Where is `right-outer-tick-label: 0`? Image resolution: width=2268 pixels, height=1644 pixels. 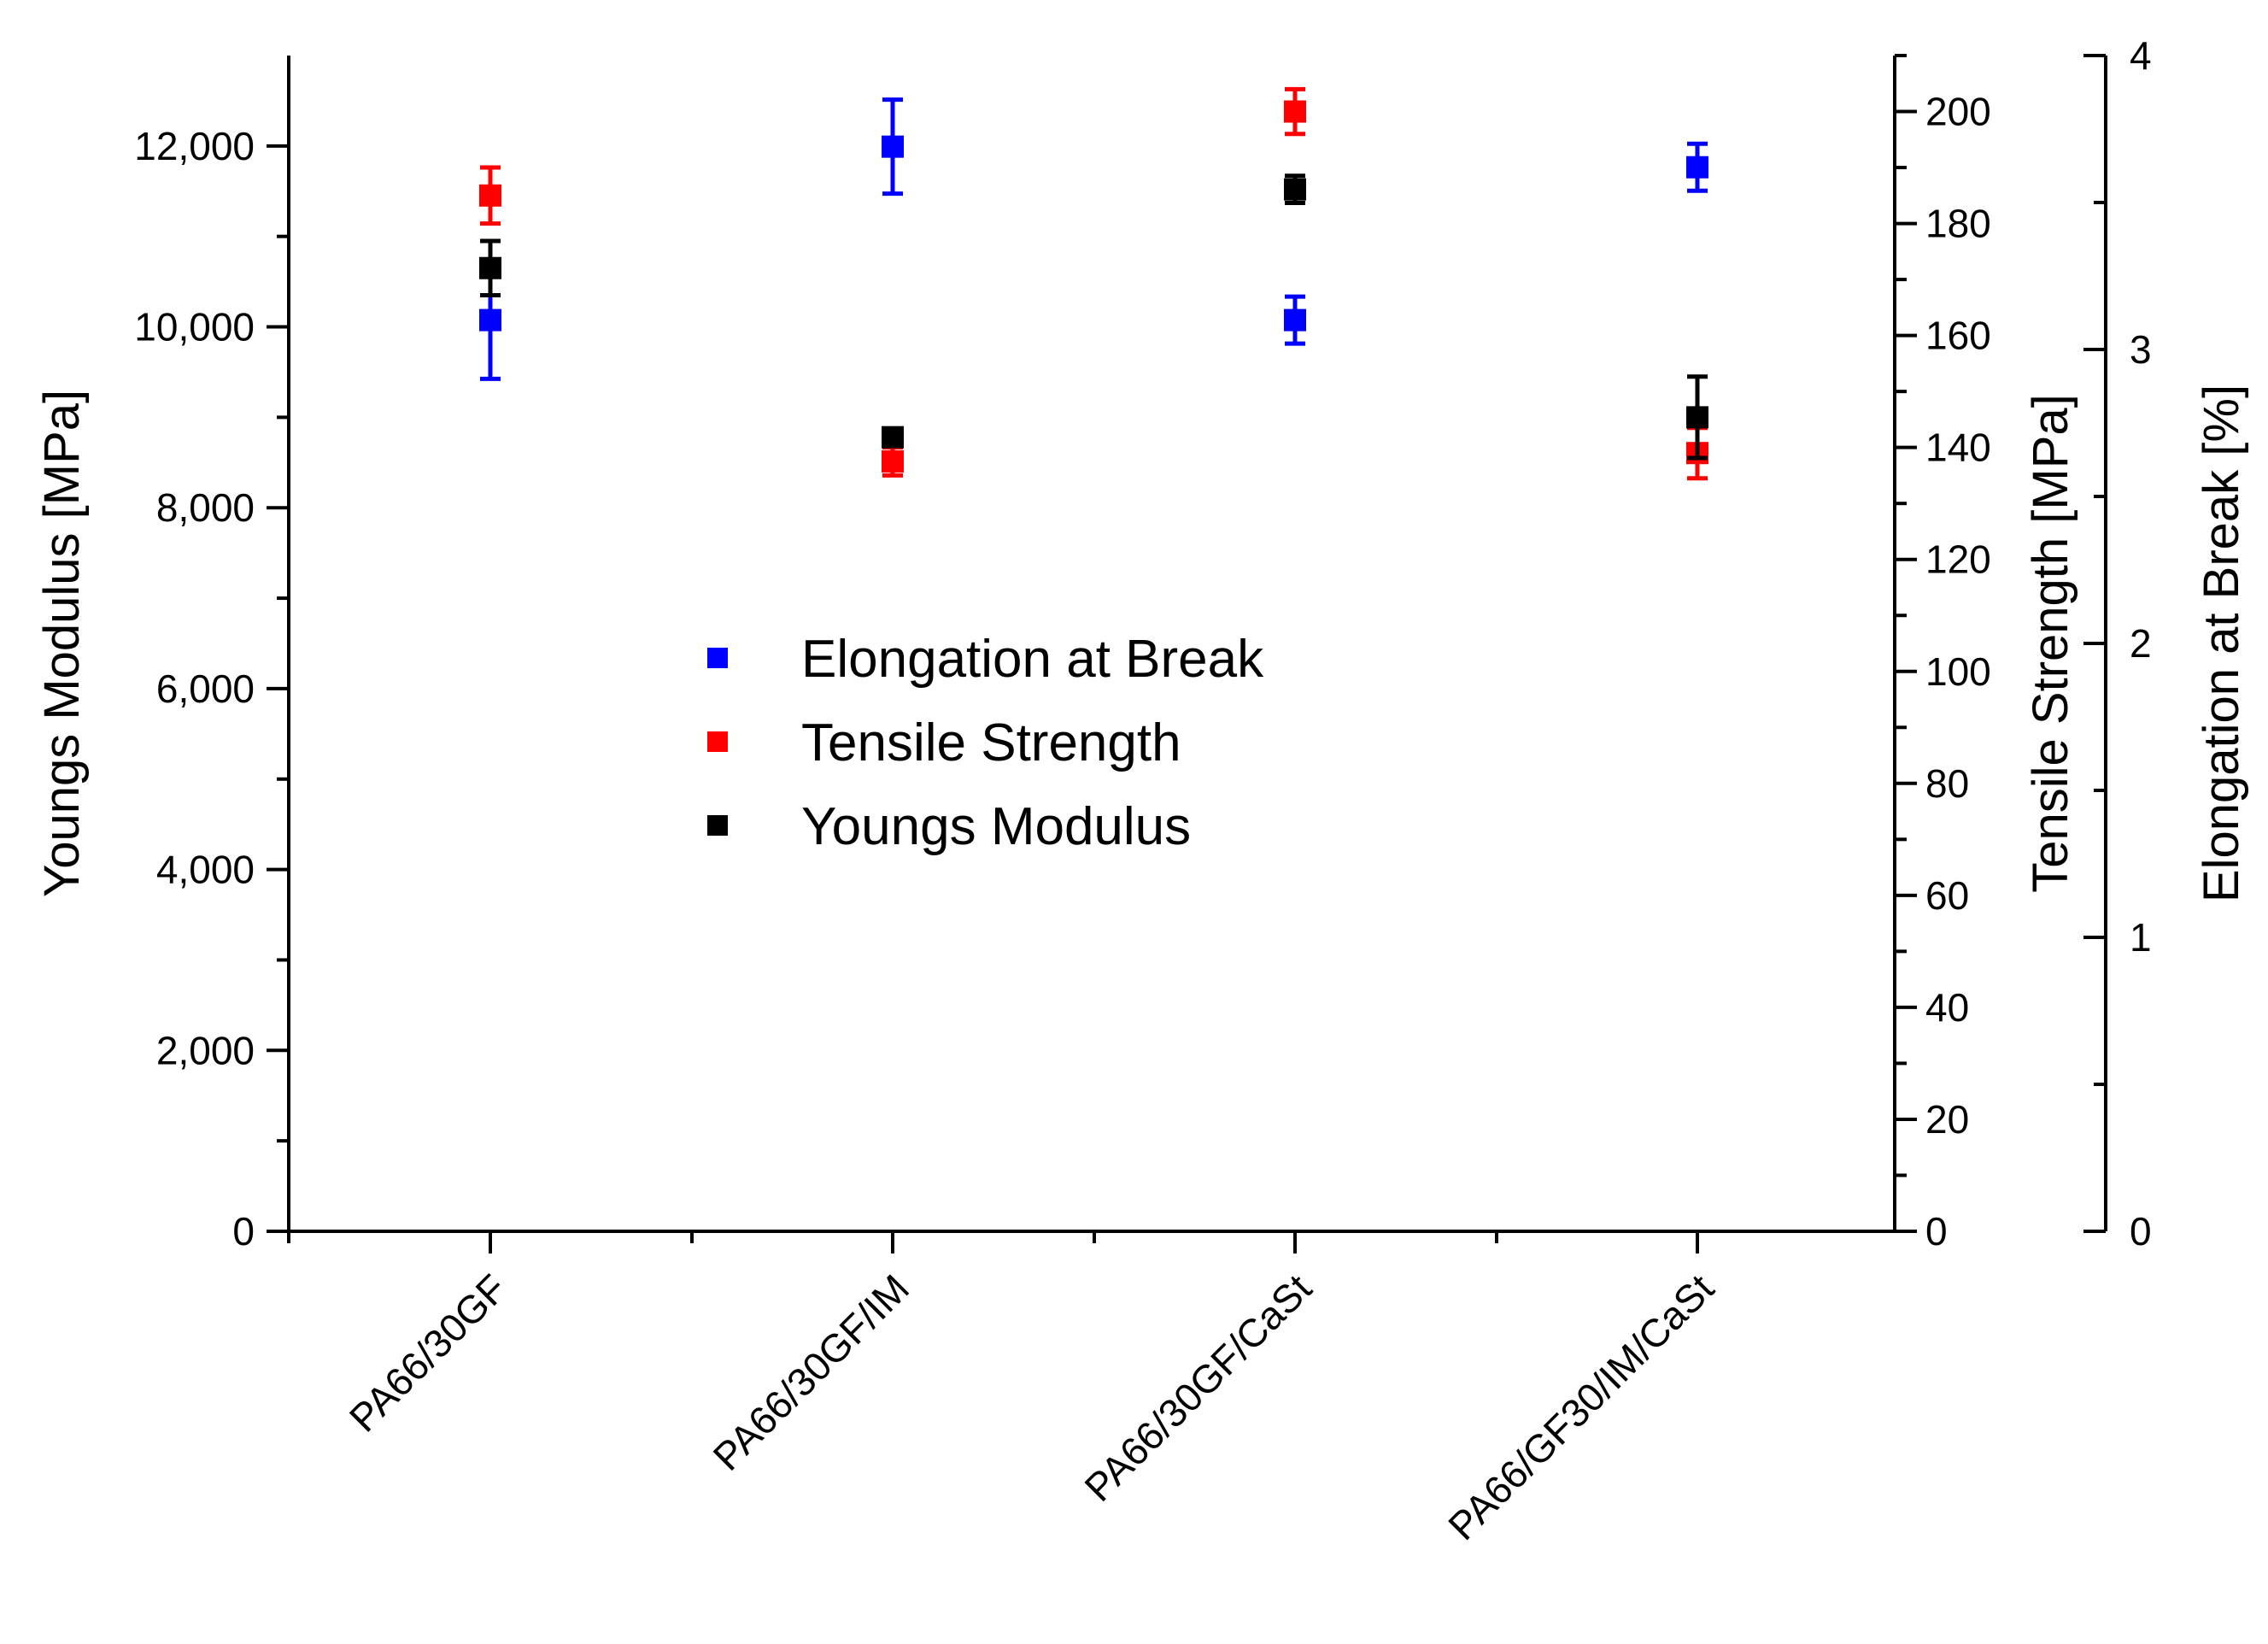
right-outer-tick-label: 0 is located at coordinates (2141, 1231).